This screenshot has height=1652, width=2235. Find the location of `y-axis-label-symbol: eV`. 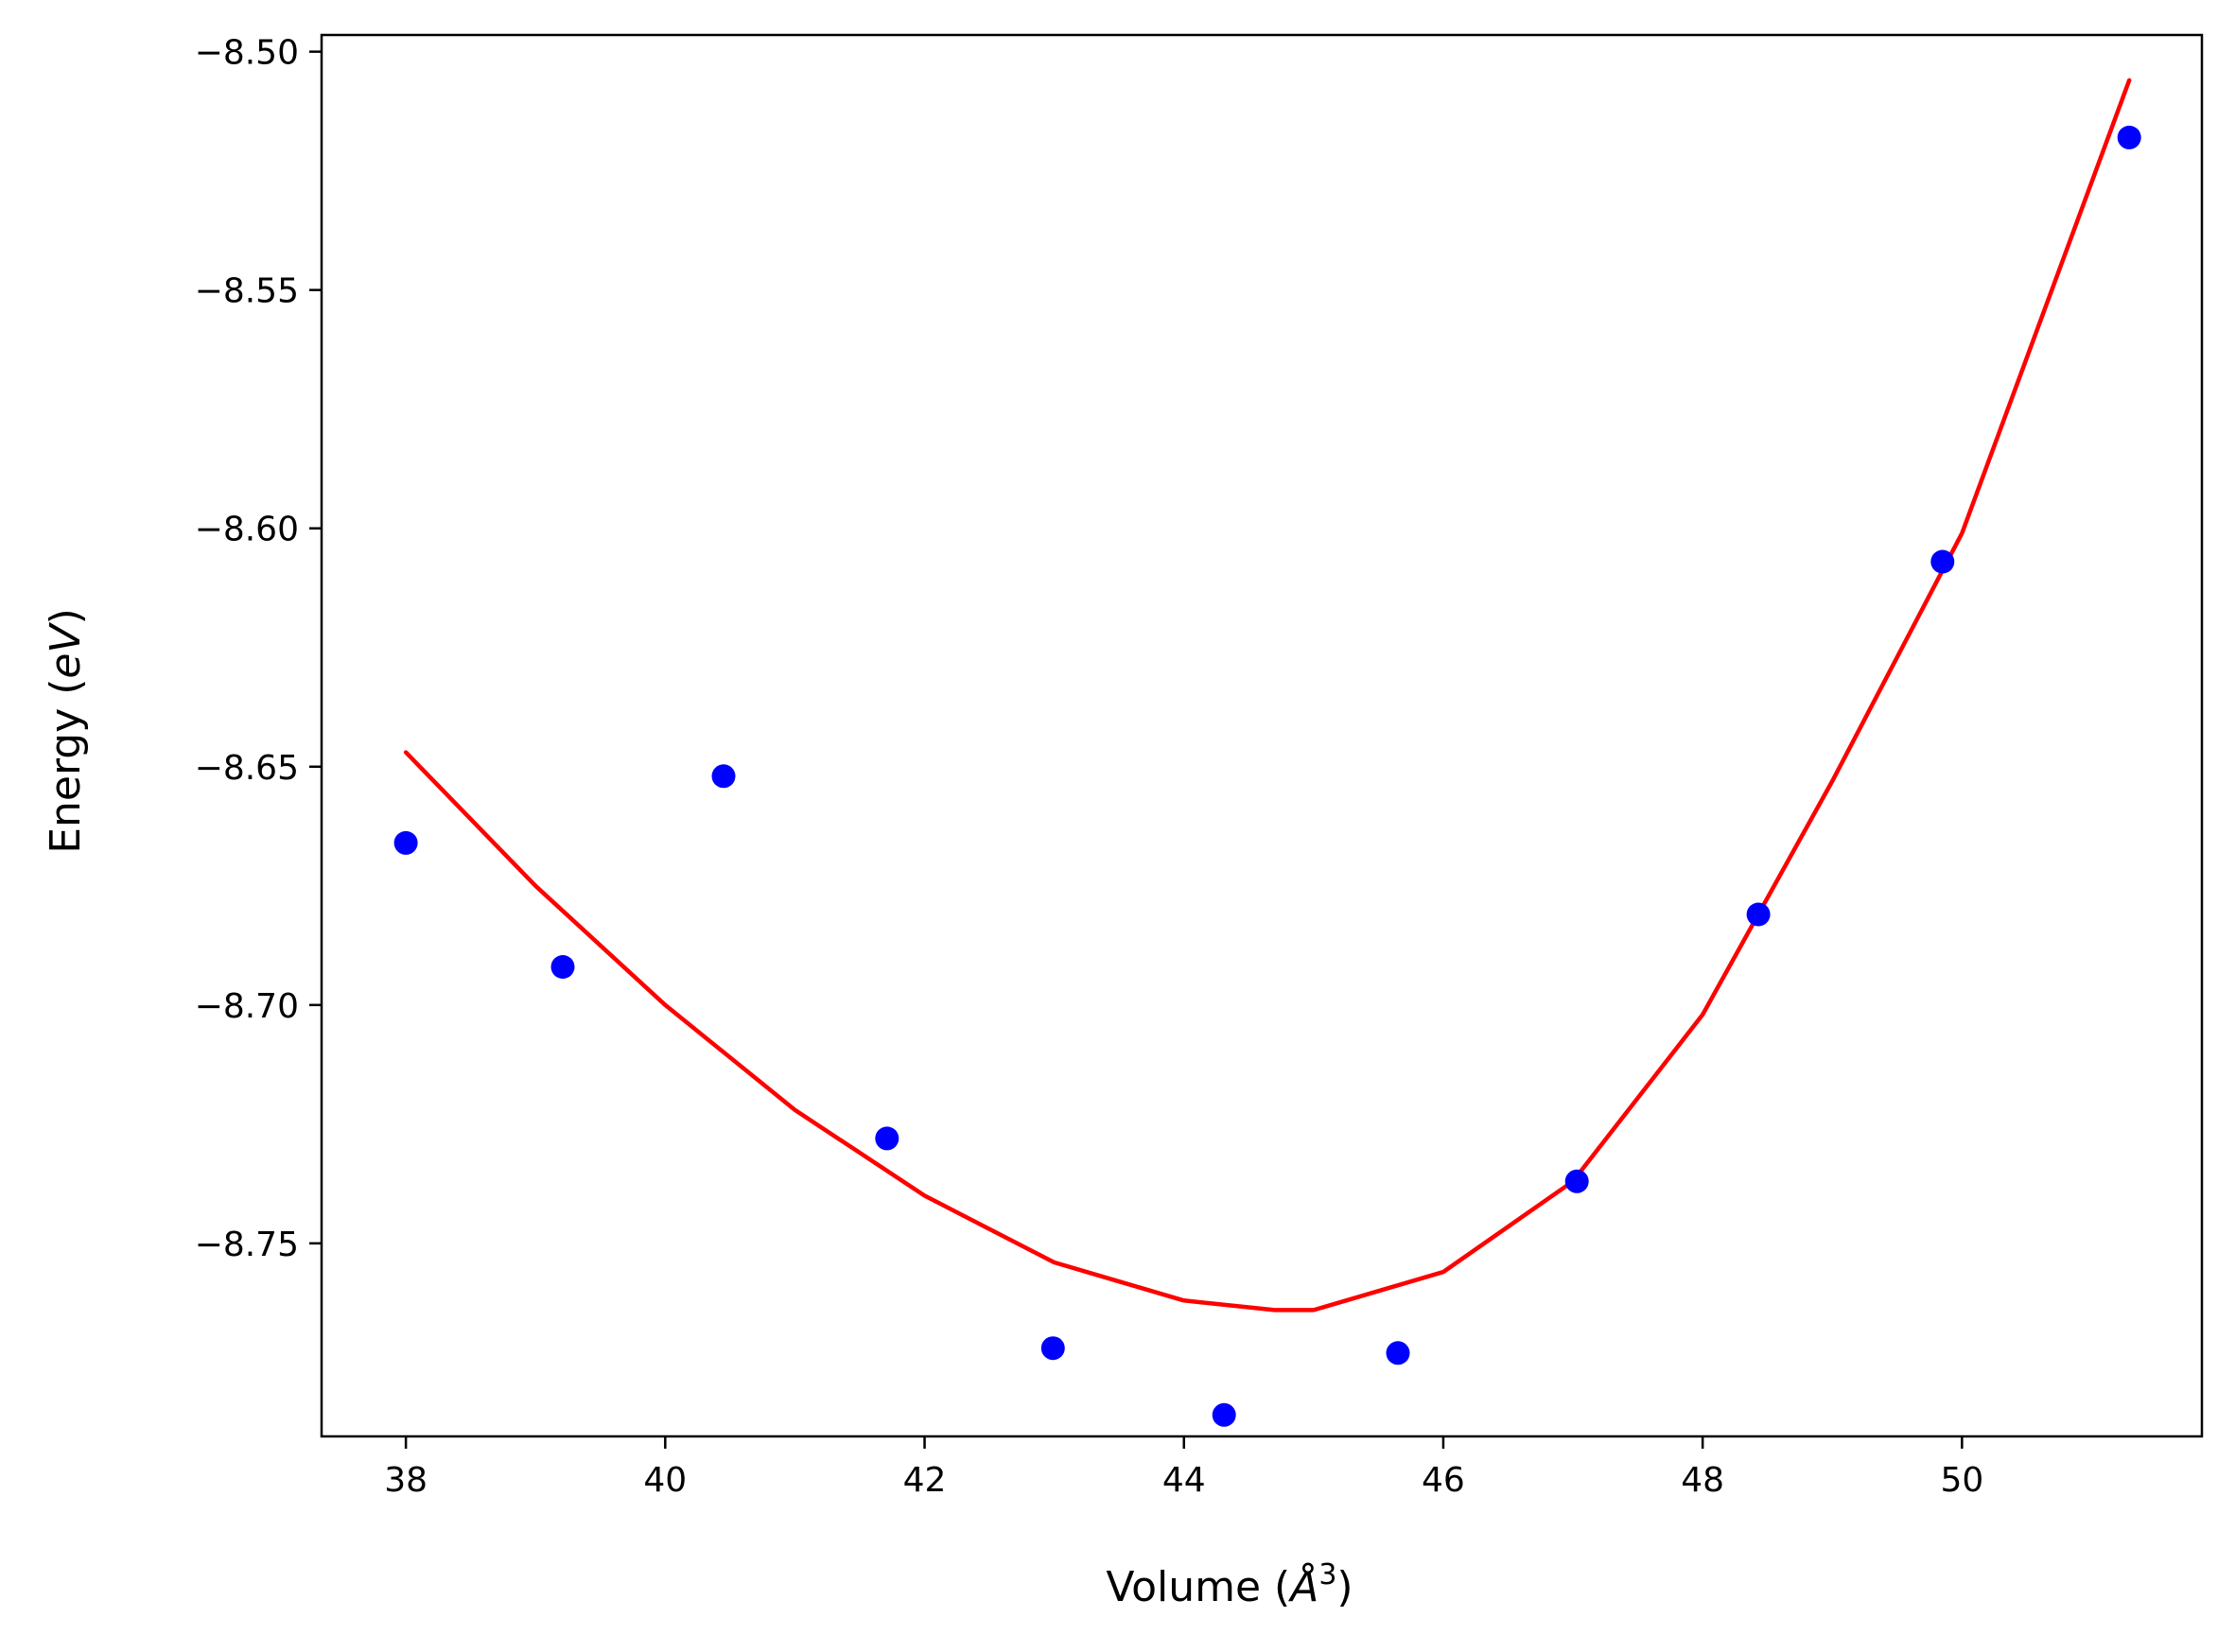

y-axis-label-symbol: eV is located at coordinates (66, 651).